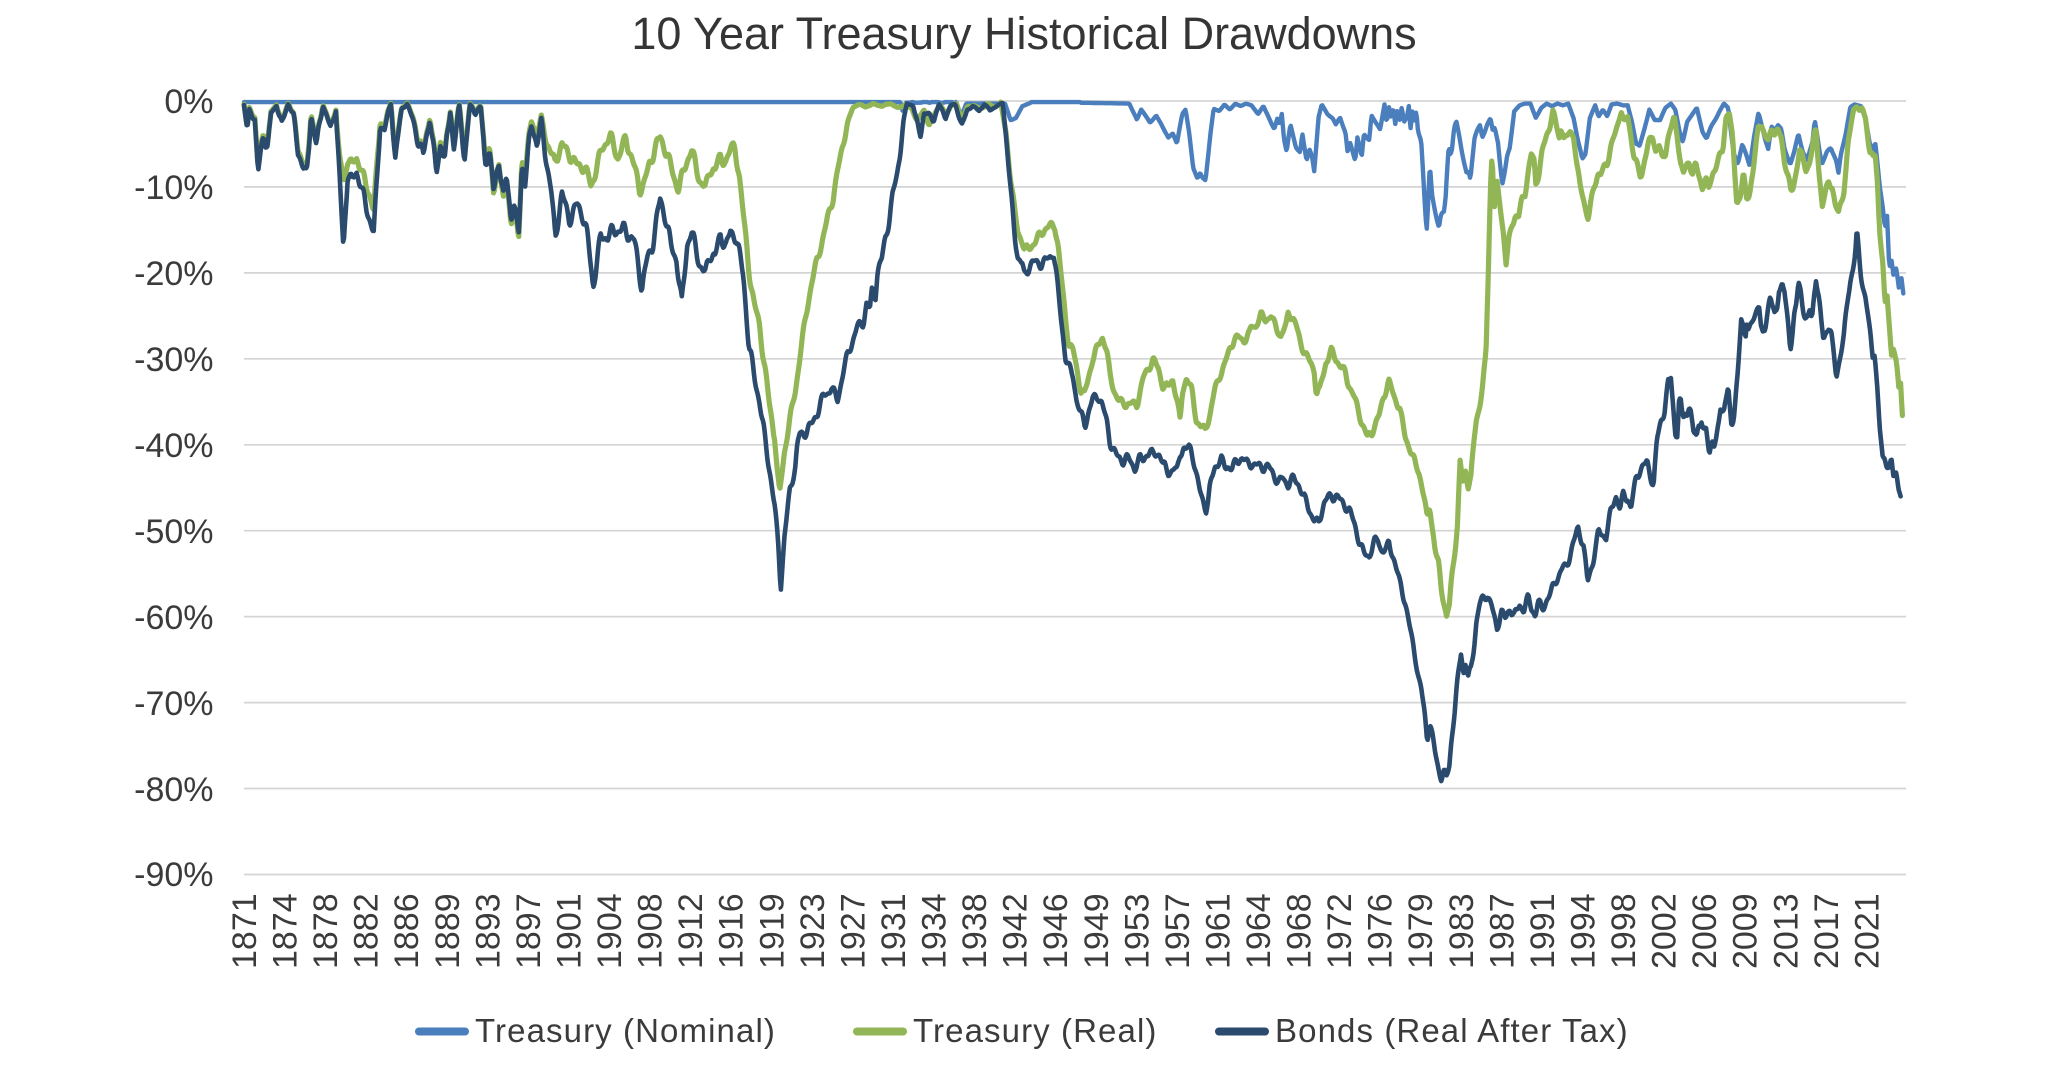 The width and height of the screenshot is (2048, 1080). Describe the element at coordinates (853, 931) in the screenshot. I see `svg-text: 1927` at that location.